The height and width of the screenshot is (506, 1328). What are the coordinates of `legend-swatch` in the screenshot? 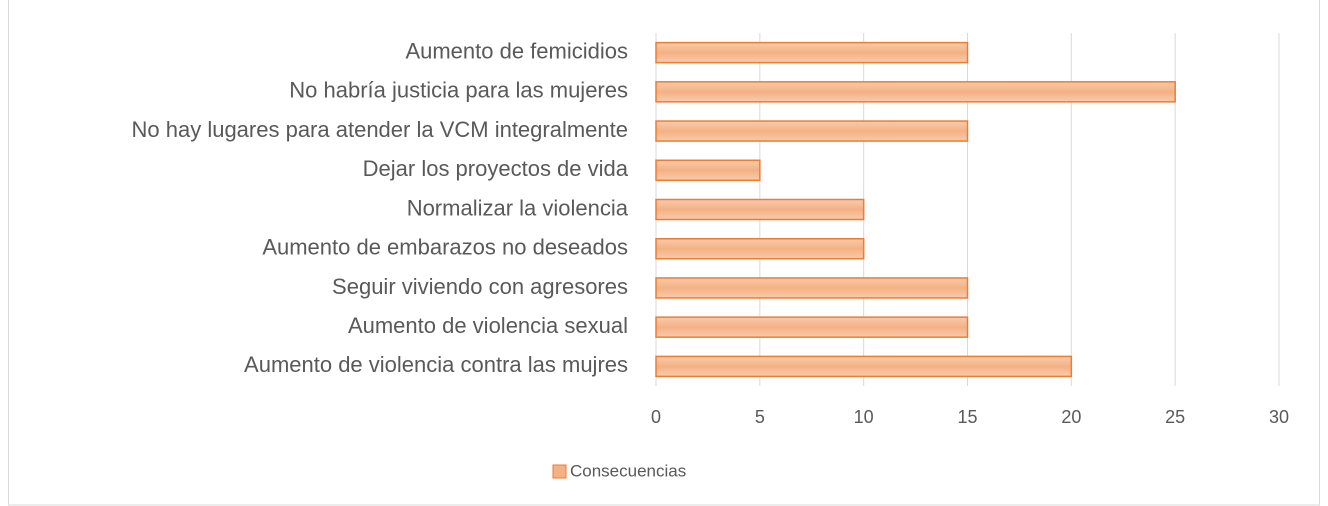 It's located at (559, 471).